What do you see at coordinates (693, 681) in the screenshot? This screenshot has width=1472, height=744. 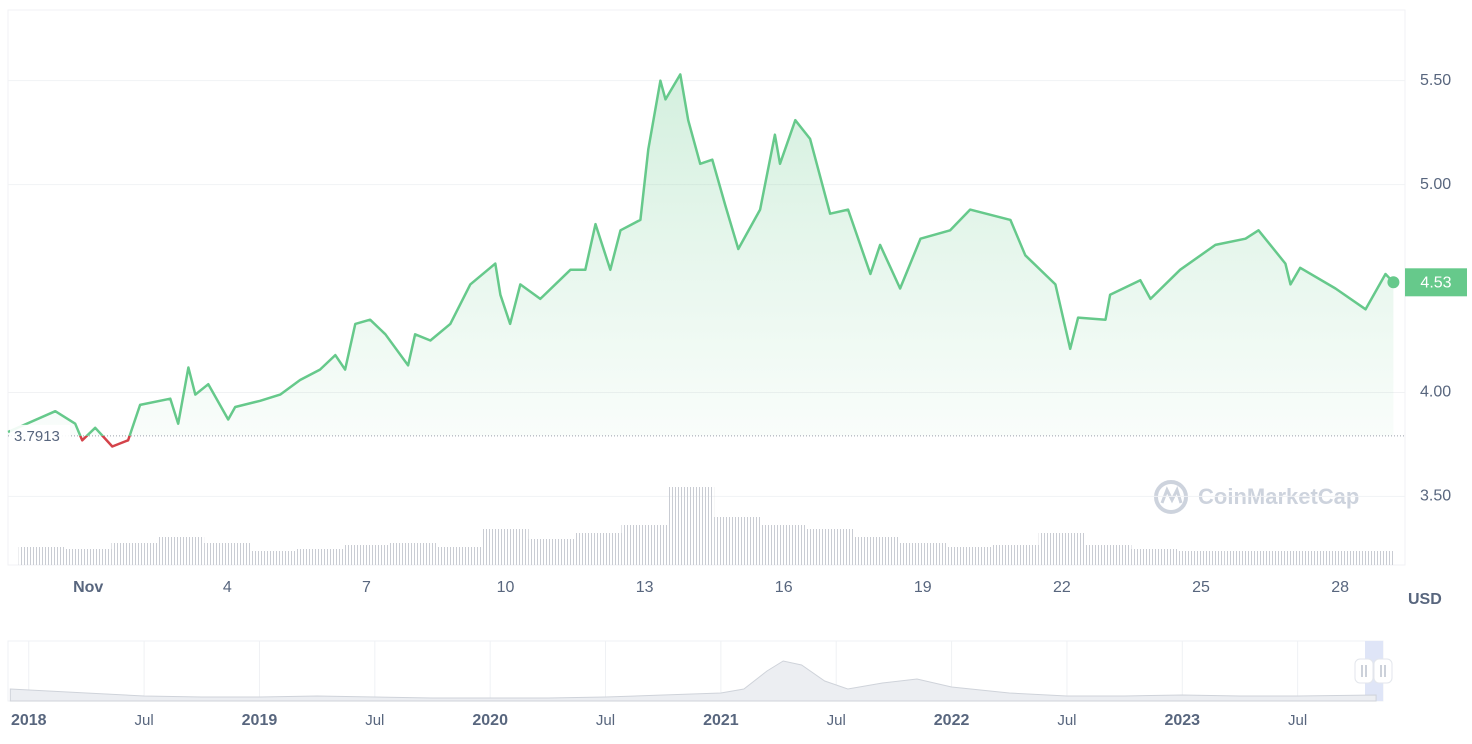 I see `navigator-area` at bounding box center [693, 681].